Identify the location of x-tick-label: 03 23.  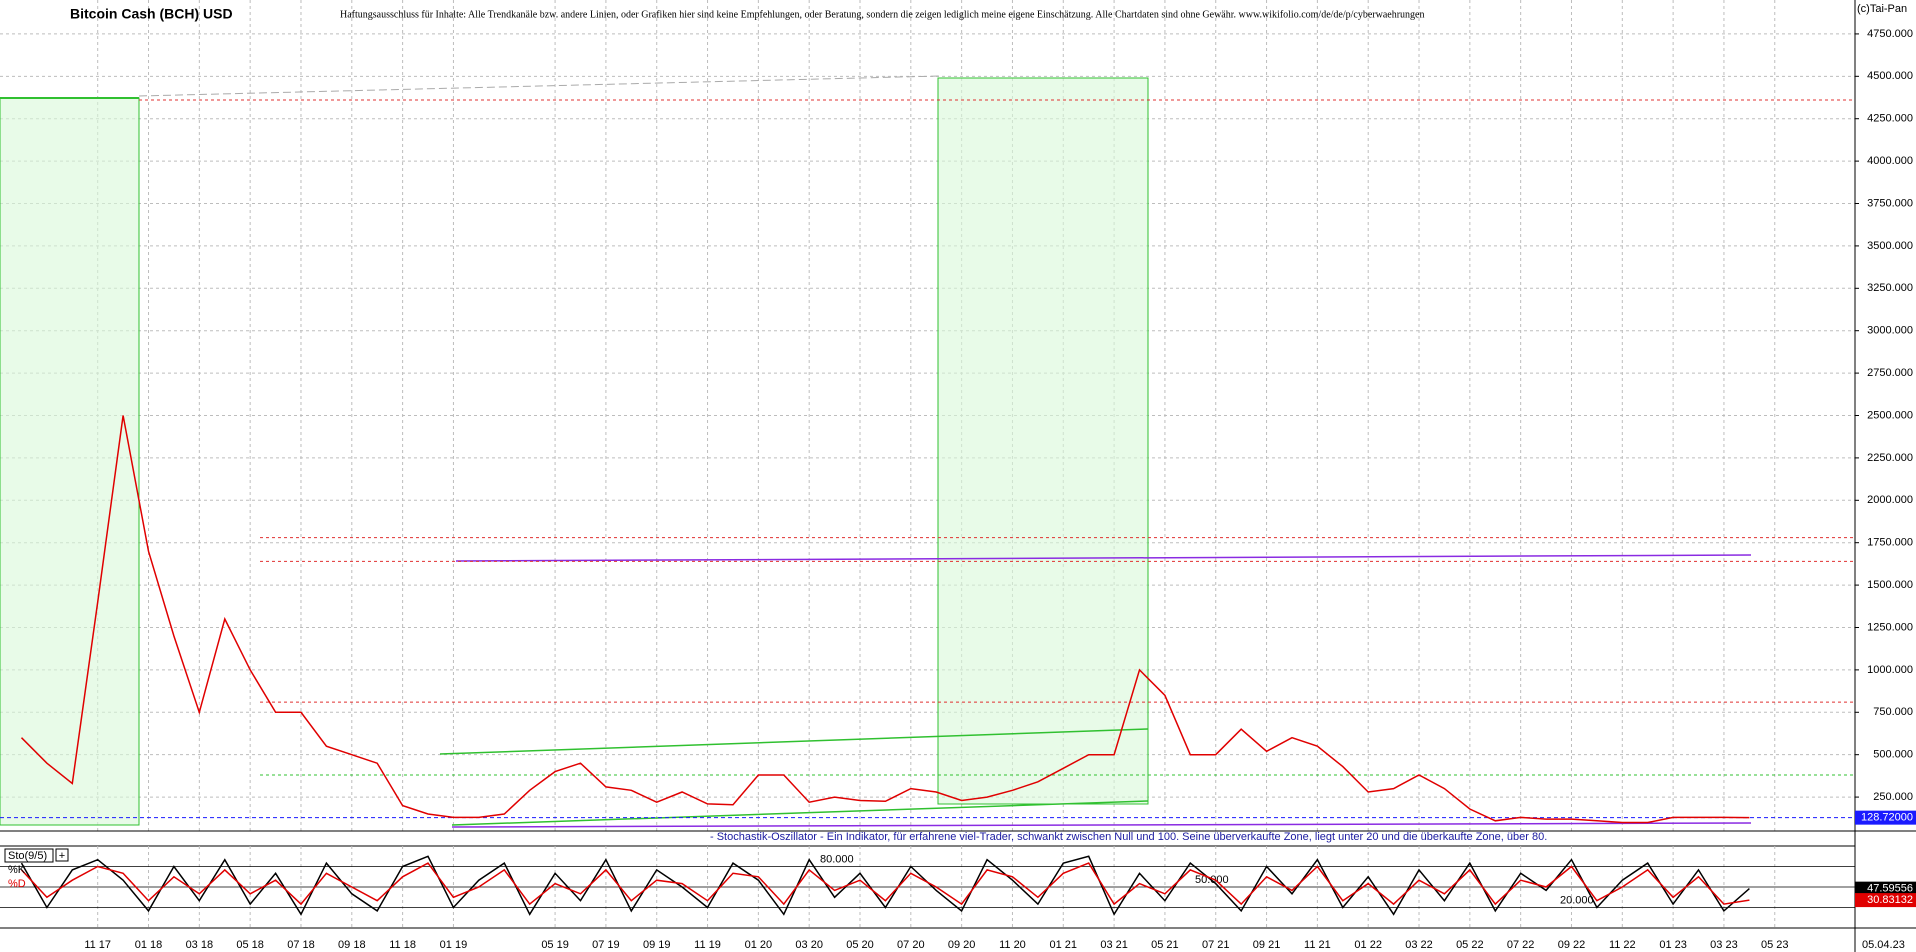
(1724, 945).